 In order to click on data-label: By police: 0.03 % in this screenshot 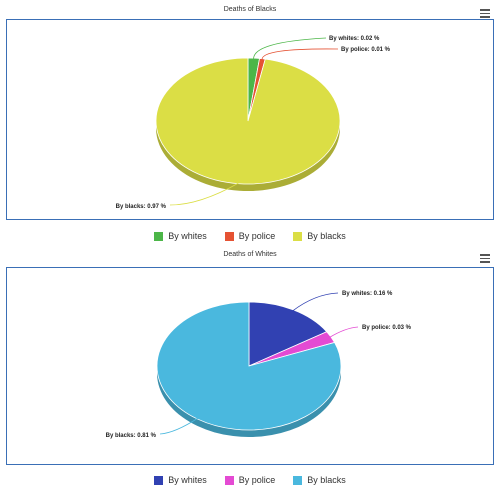, I will do `click(387, 328)`.